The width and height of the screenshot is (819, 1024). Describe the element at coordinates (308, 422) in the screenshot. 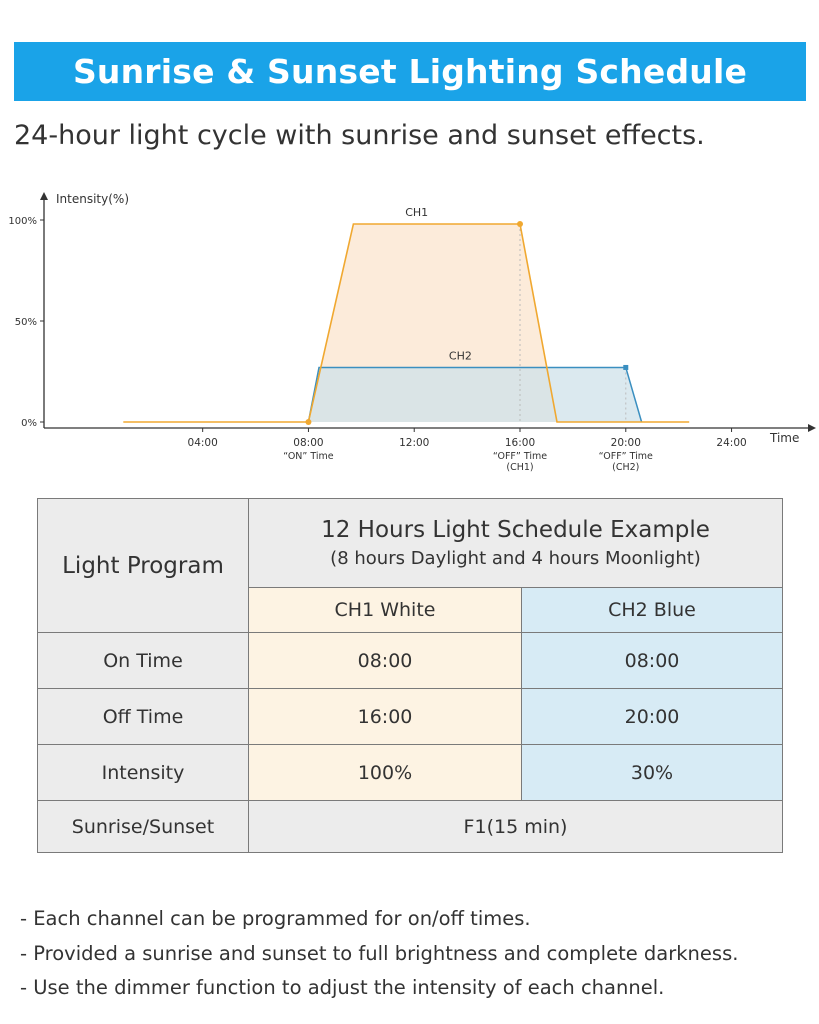

I see `ch1-on-marker` at that location.